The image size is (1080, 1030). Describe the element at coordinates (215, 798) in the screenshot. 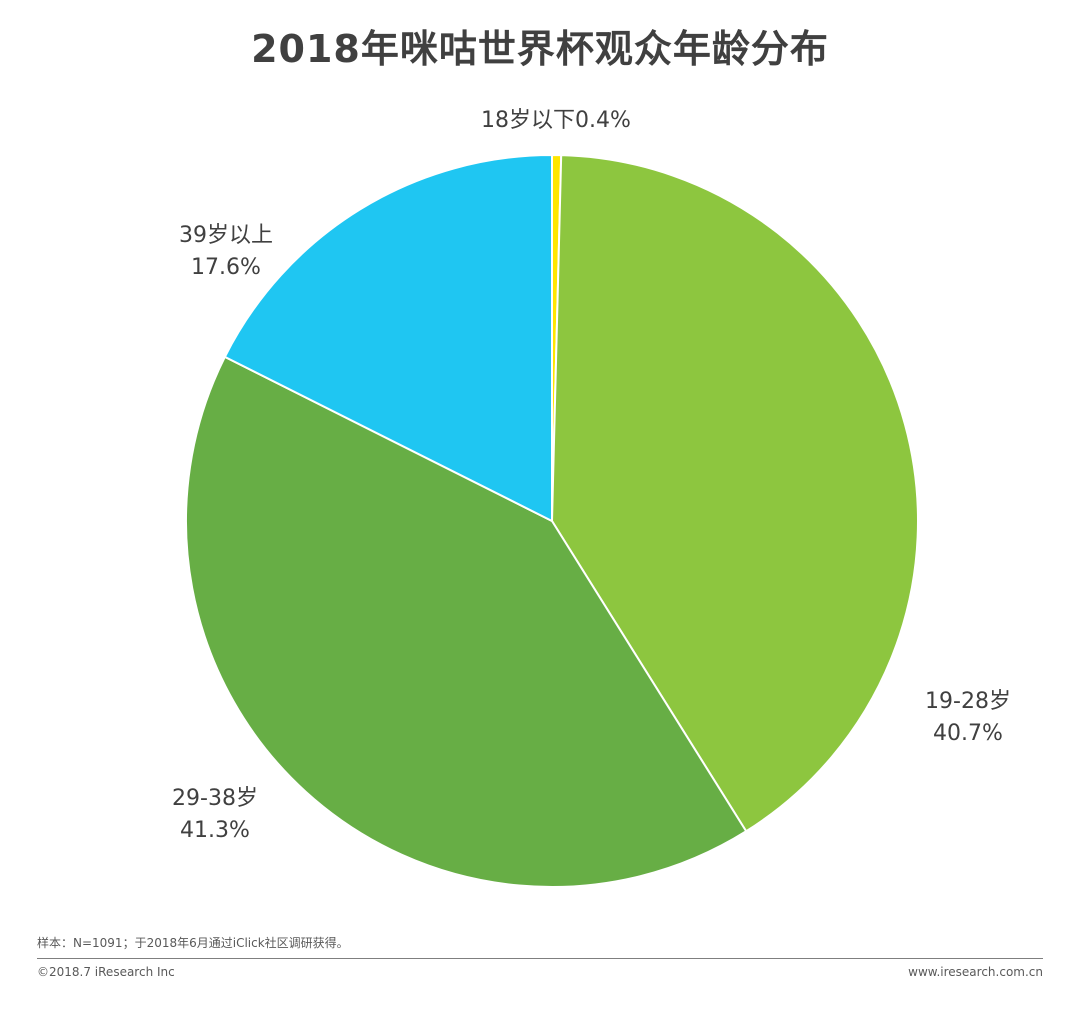

I see `slice-category-label-3: 29-38岁` at that location.